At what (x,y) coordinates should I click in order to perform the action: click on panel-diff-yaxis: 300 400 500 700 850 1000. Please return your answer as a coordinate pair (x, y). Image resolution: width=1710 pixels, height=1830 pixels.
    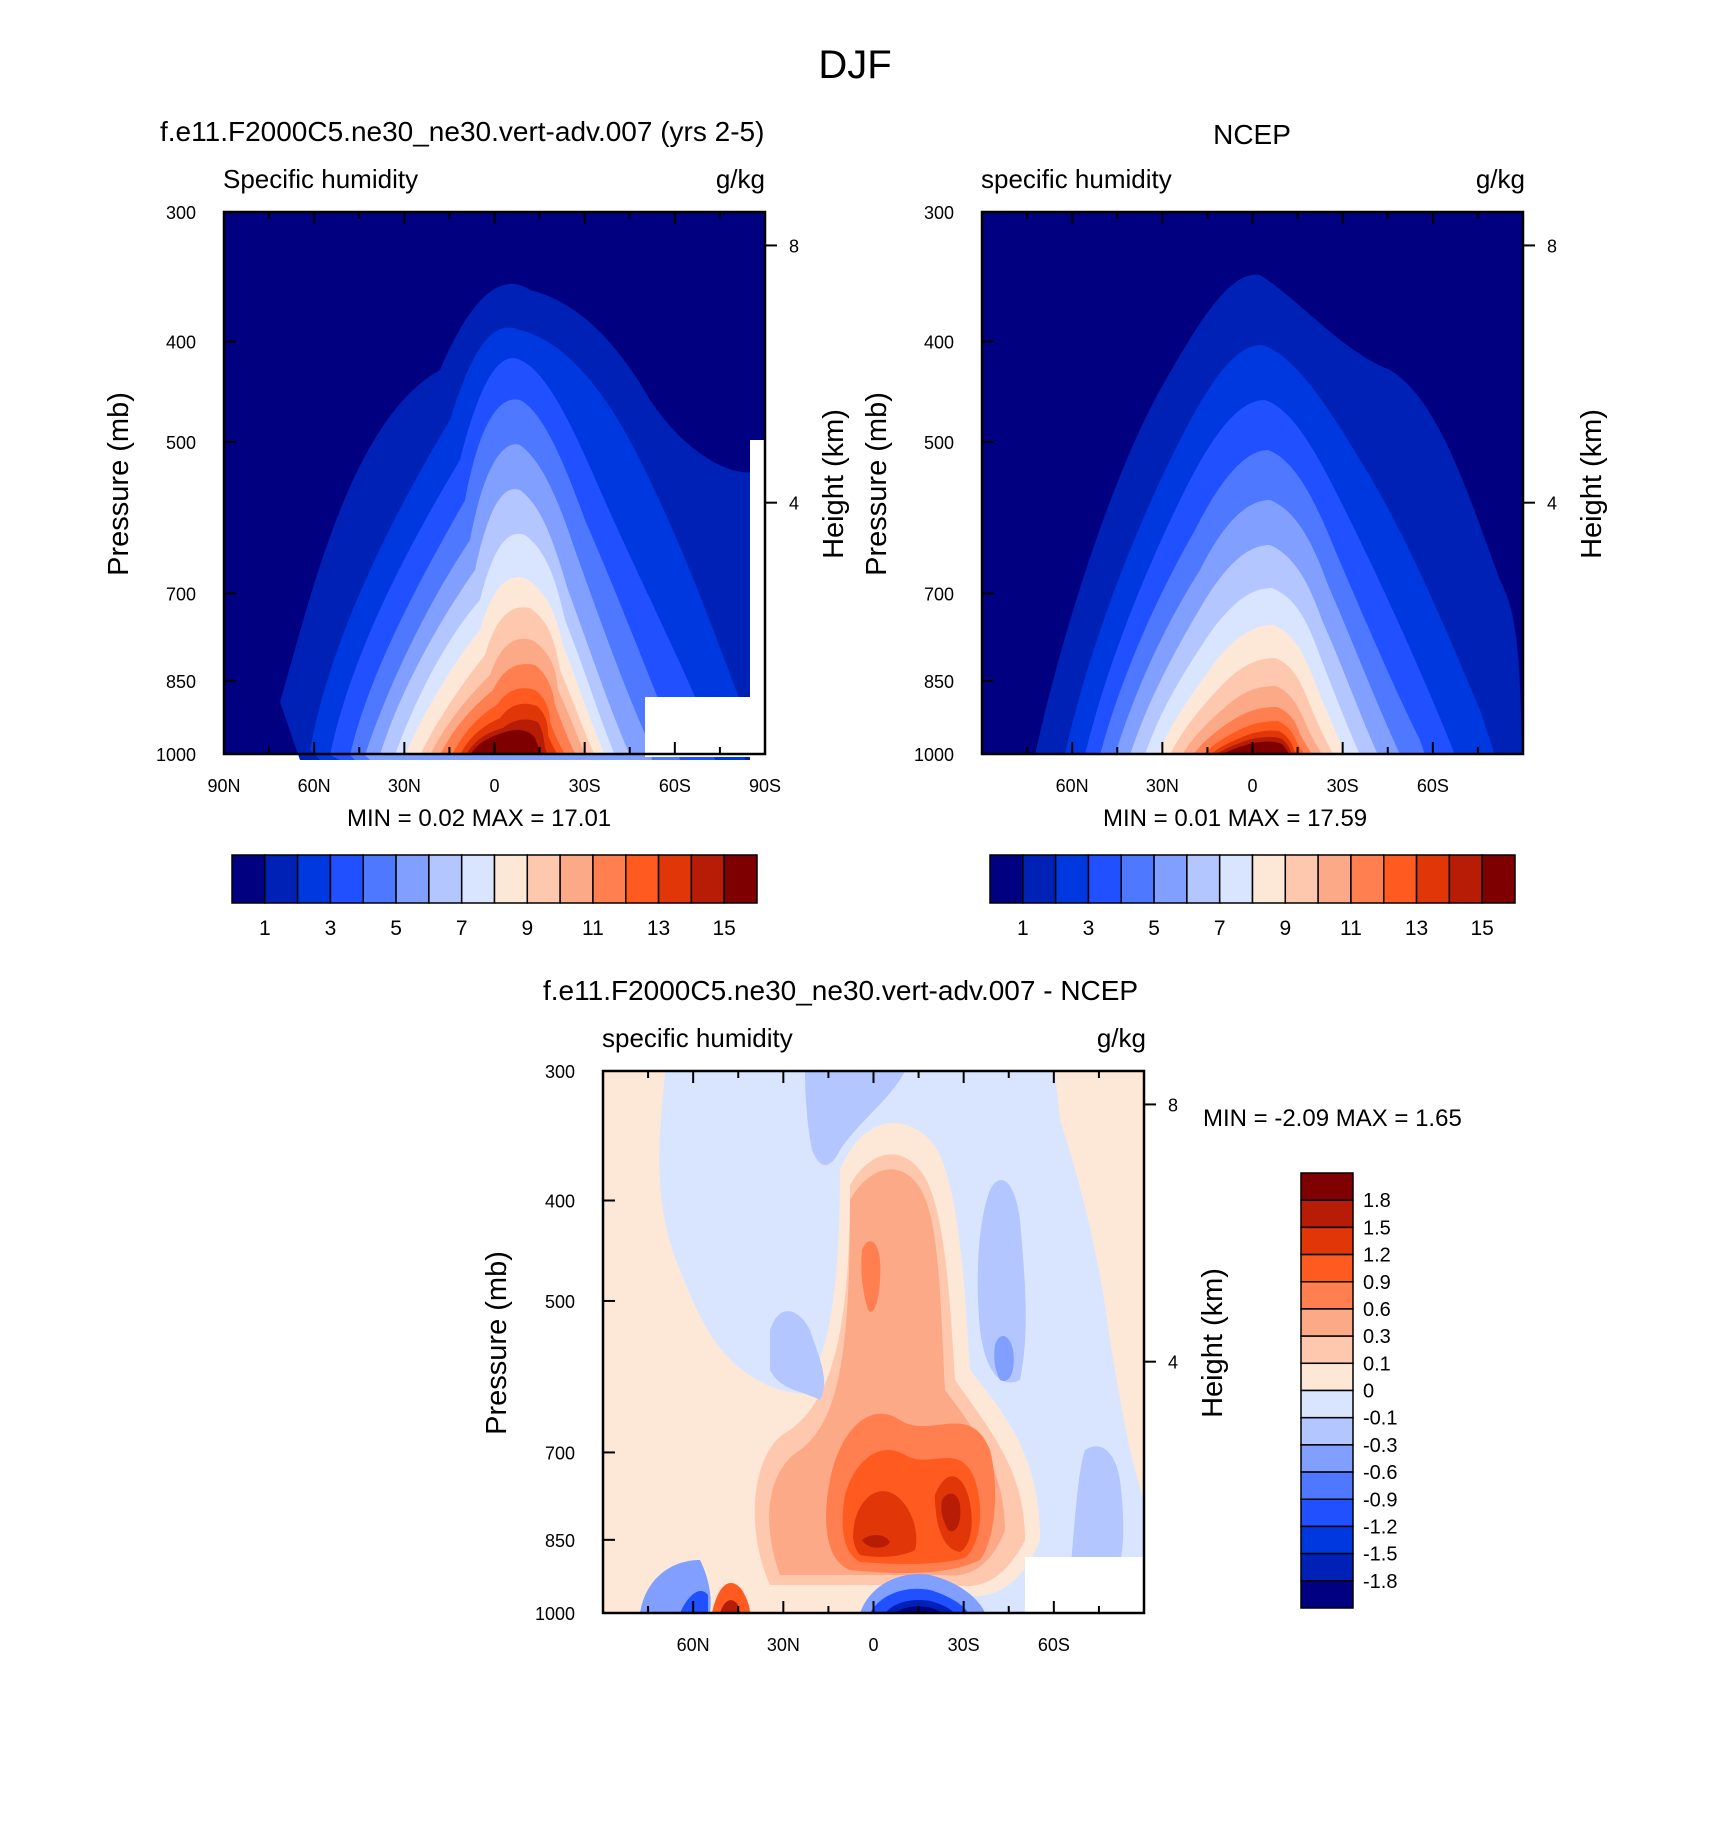
    Looking at the image, I should click on (575, 1343).